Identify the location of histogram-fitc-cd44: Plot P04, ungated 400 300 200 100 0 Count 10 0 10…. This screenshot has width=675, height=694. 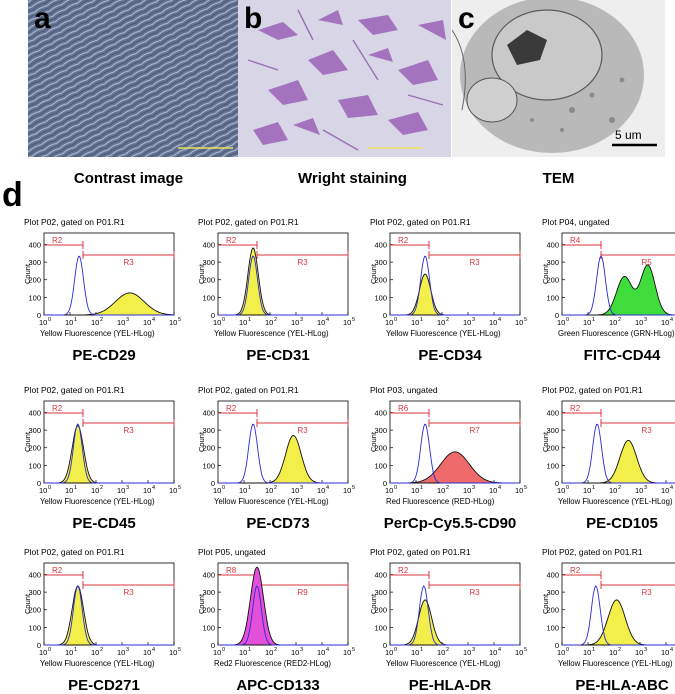
(607, 277).